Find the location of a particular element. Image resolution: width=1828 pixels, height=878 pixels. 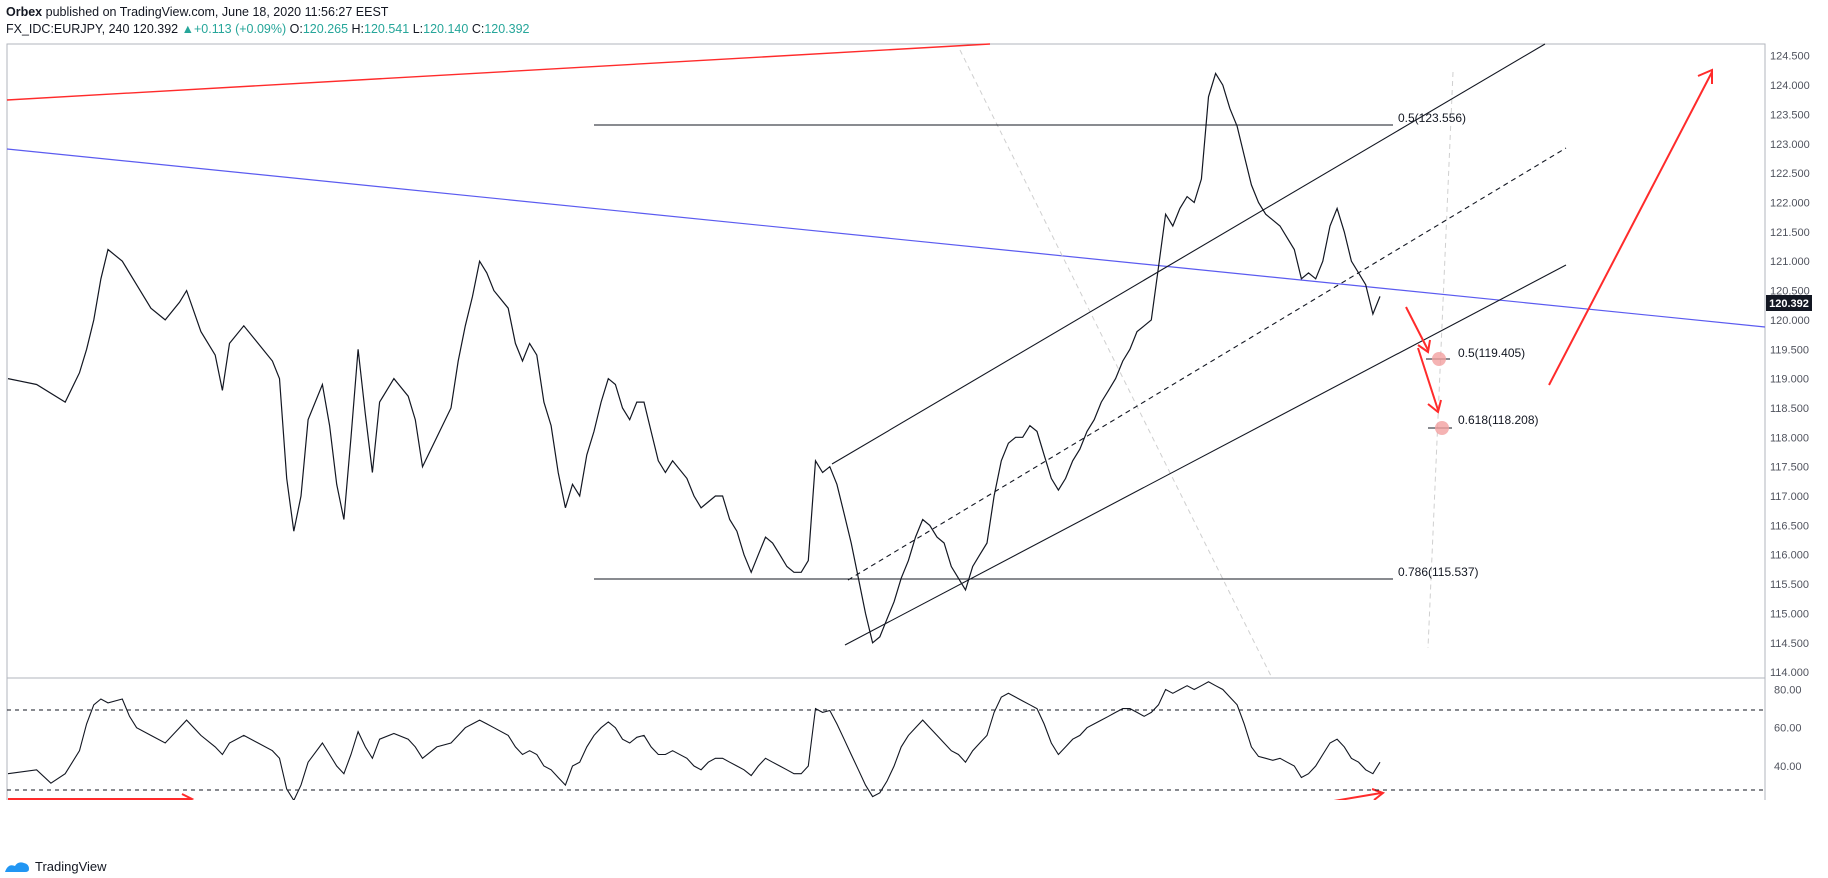

tradingview-footer: TradingView is located at coordinates (55, 866).